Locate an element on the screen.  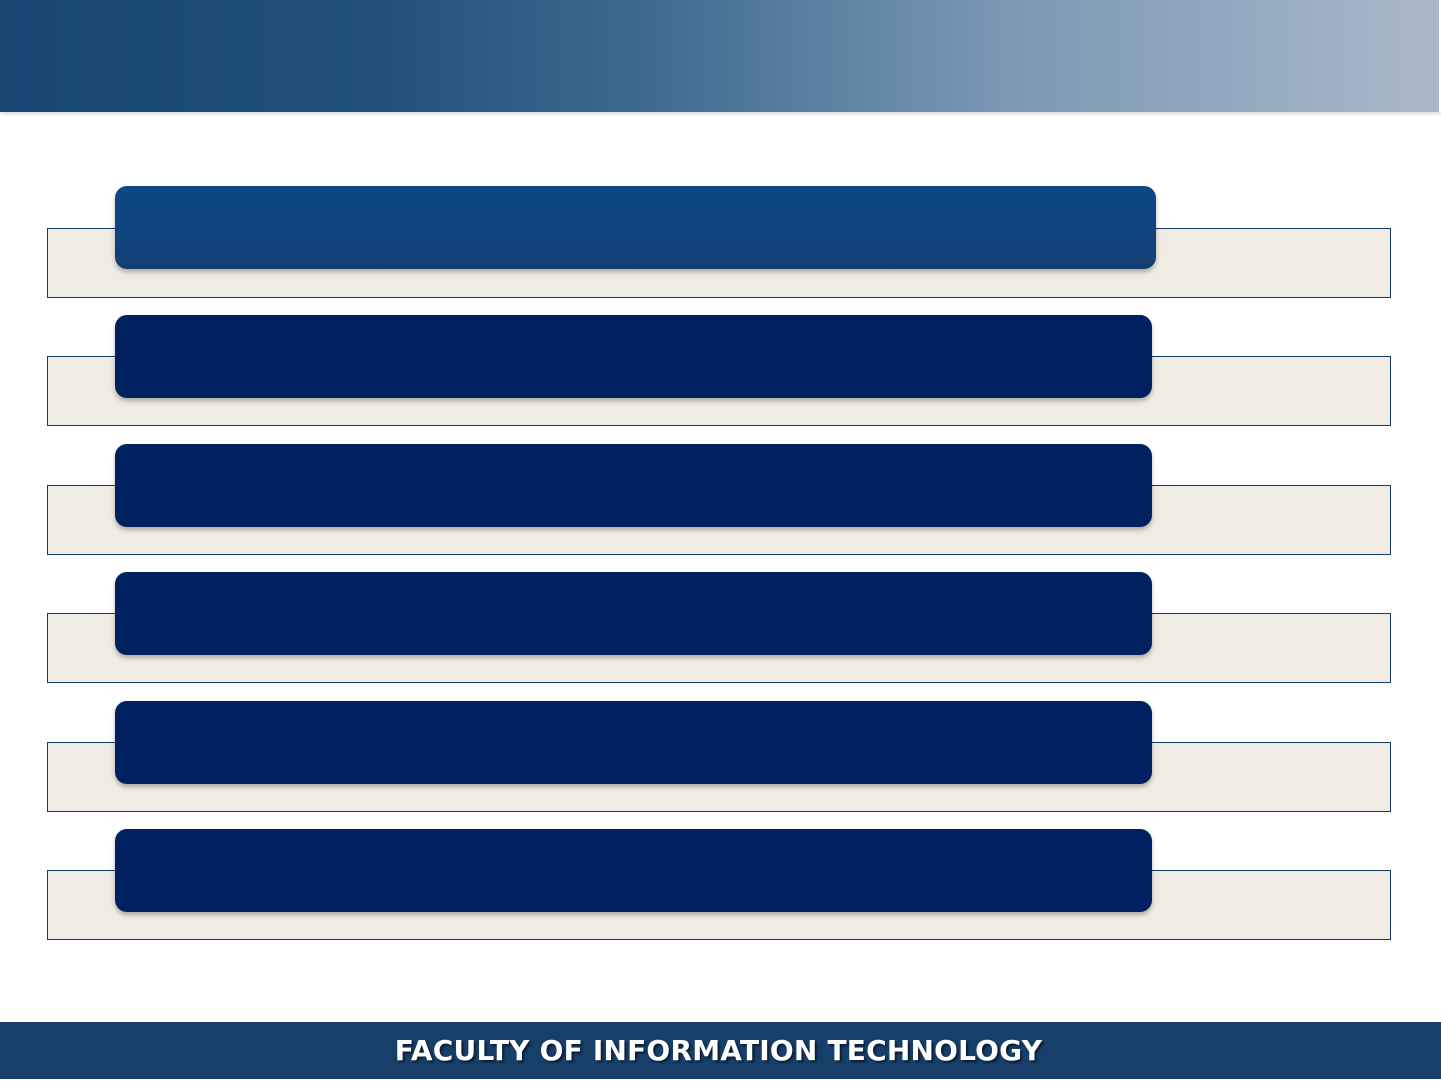
header-band is located at coordinates (720, 56).